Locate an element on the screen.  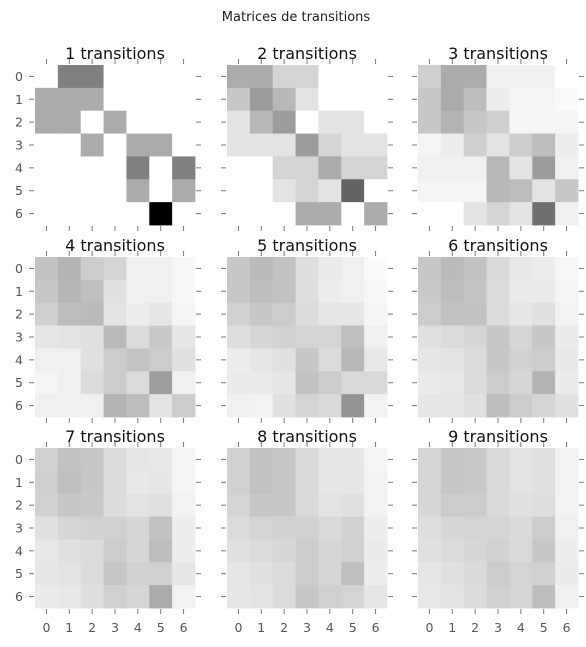
heatmap-panel-5: 5 transitions is located at coordinates (307, 329).